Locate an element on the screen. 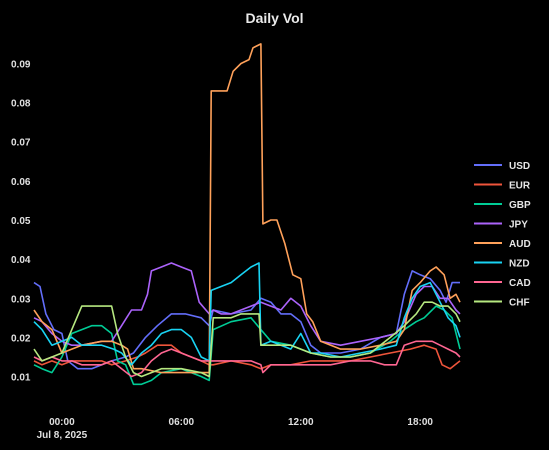  x-tick-label: 06:00 is located at coordinates (182, 422).